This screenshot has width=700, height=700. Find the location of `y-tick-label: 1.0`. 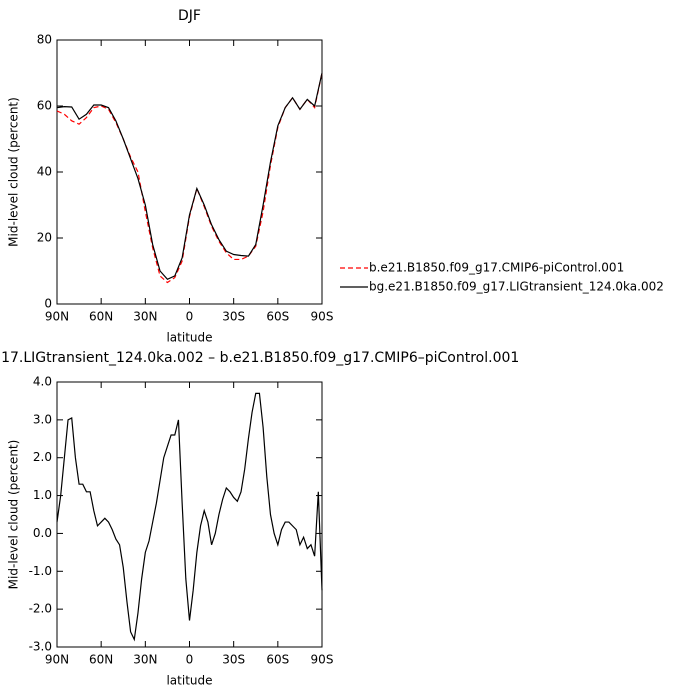

y-tick-label: 1.0 is located at coordinates (42, 495).